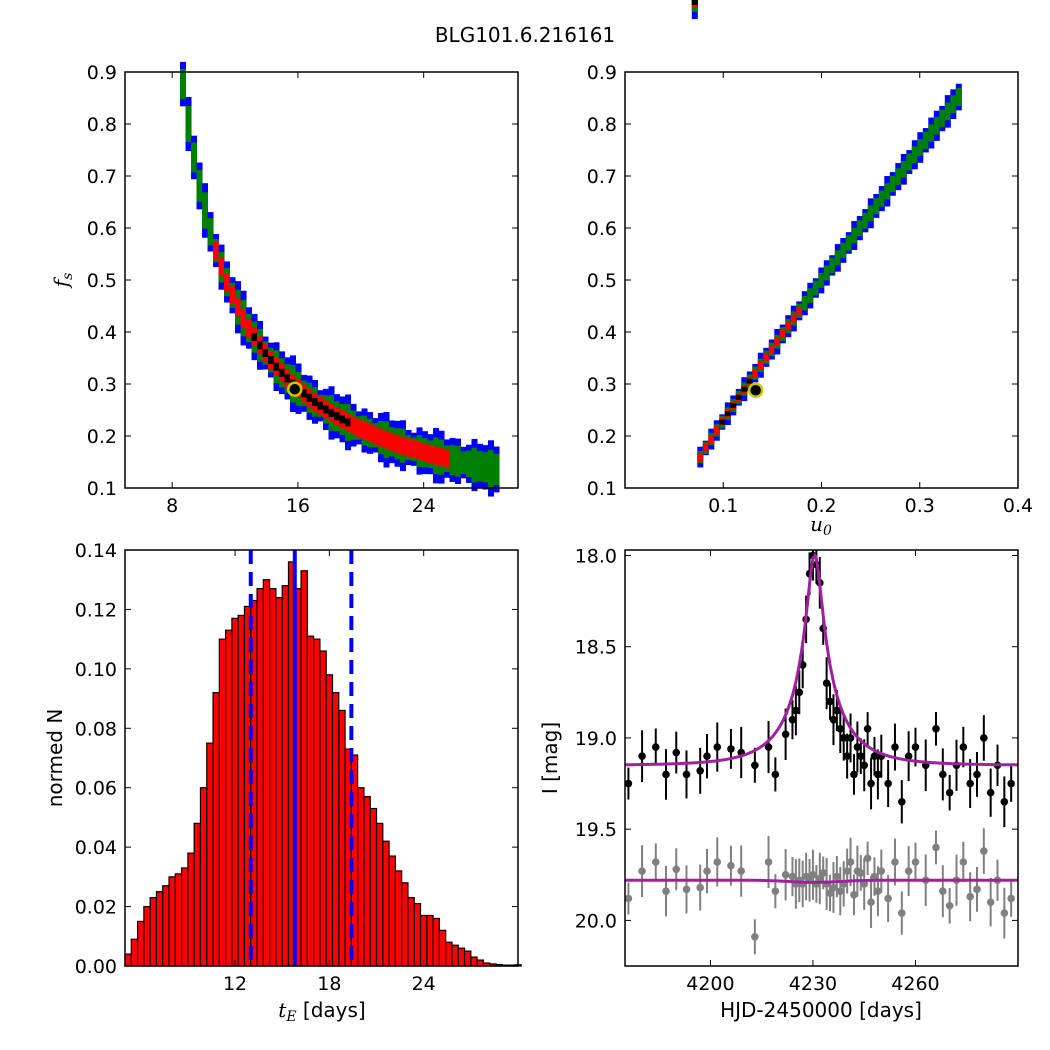 This screenshot has height=1050, width=1050. Describe the element at coordinates (602, 281) in the screenshot. I see `y-tick-label: 0.5` at that location.